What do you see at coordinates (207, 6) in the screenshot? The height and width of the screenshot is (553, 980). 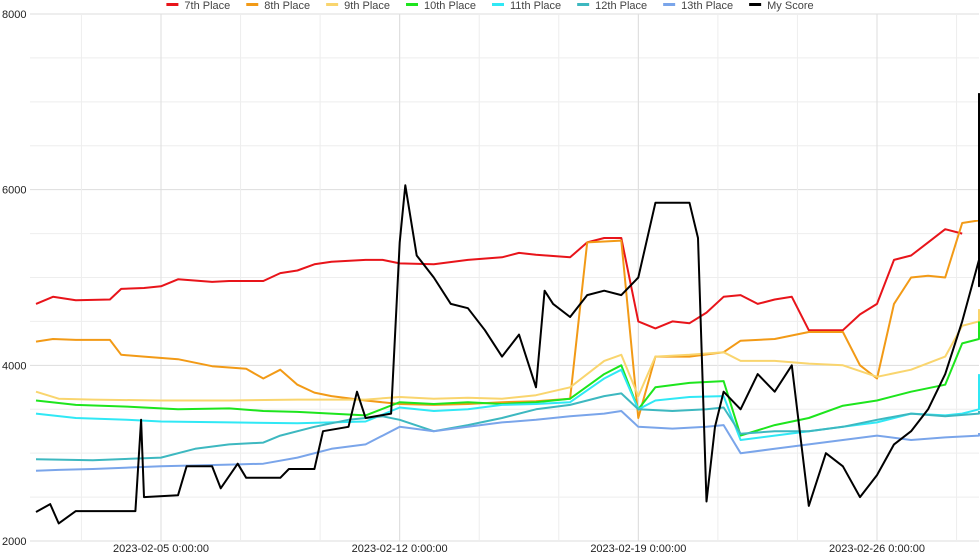 I see `legend-label: 7th Place` at bounding box center [207, 6].